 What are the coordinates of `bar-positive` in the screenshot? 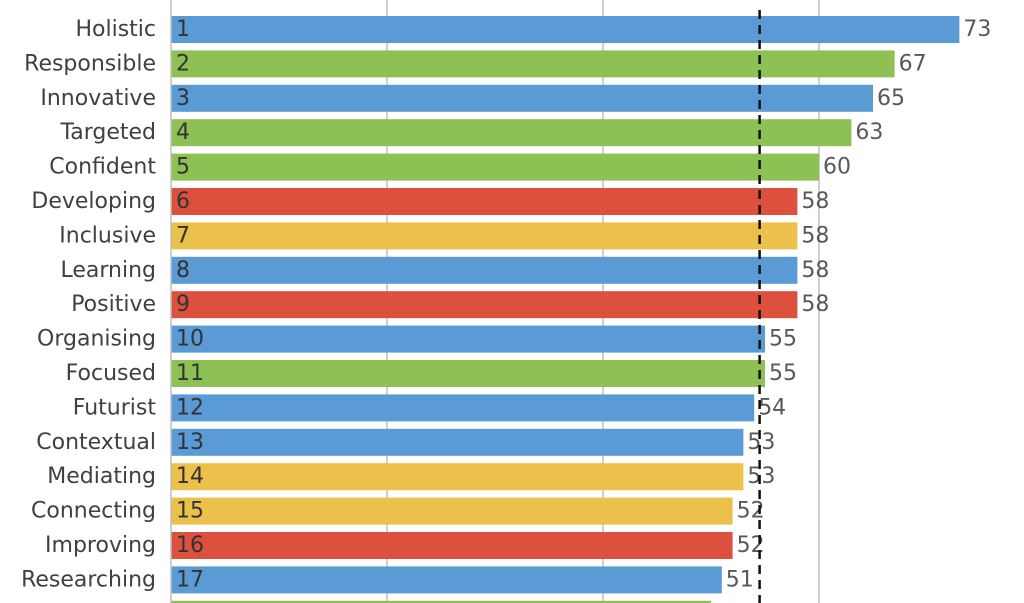 It's located at (484, 305).